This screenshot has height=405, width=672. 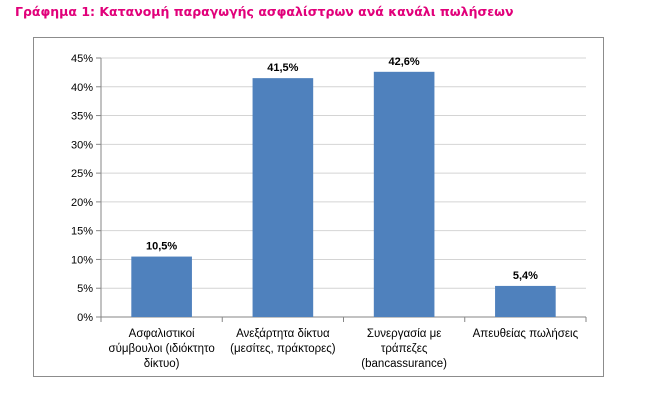 I want to click on y-tick-label: 10%, so click(x=82, y=260).